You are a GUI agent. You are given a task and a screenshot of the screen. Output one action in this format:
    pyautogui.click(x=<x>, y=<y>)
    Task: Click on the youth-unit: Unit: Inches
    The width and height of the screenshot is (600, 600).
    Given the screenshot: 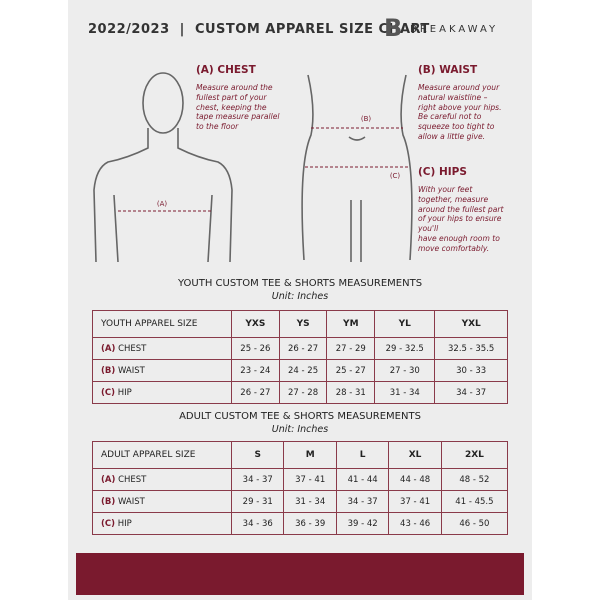 What is the action you would take?
    pyautogui.click(x=300, y=296)
    